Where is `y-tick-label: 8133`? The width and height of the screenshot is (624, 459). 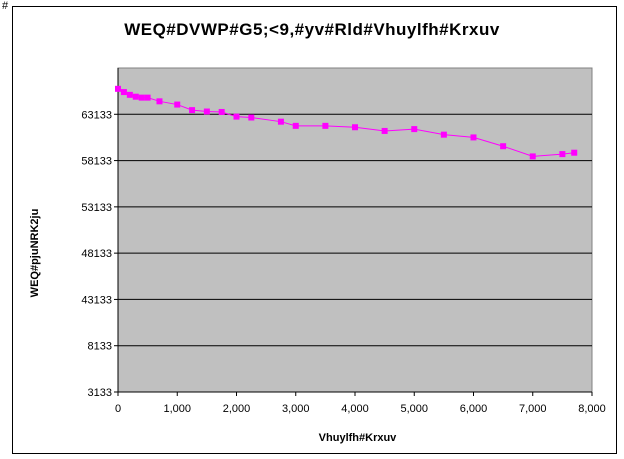 y-tick-label: 8133 is located at coordinates (100, 347).